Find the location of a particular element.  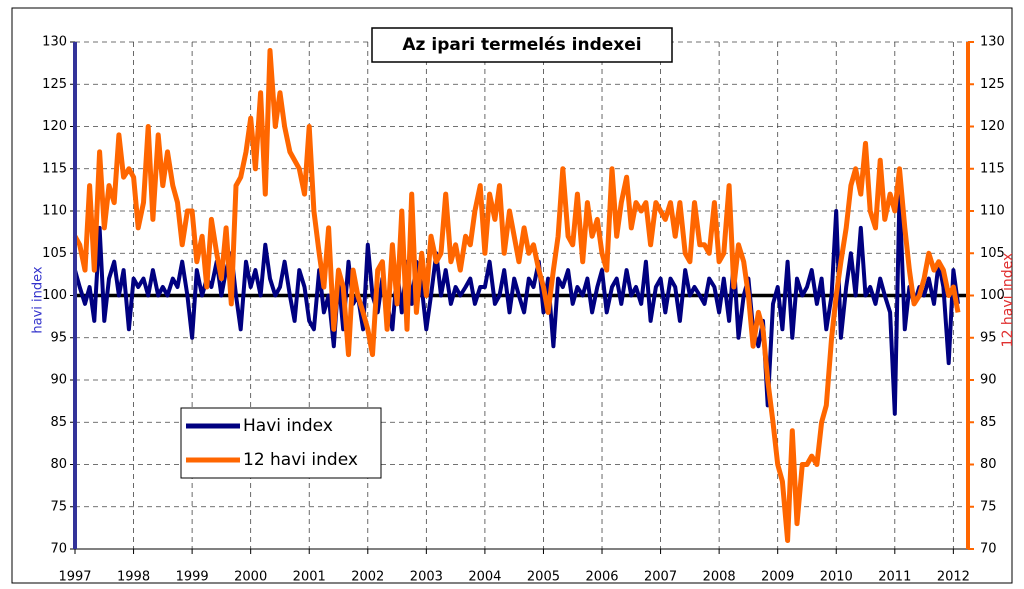

y-tick-label: 125 is located at coordinates (54, 84).